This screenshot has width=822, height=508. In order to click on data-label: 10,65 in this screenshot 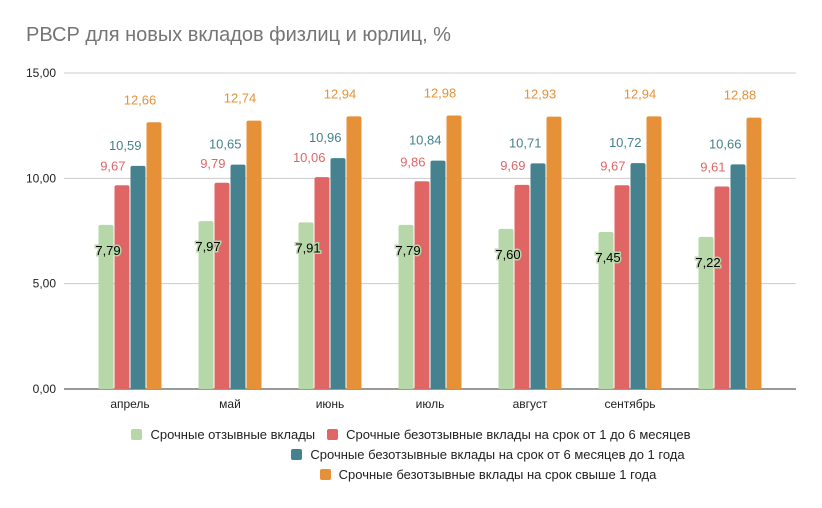, I will do `click(225, 144)`.